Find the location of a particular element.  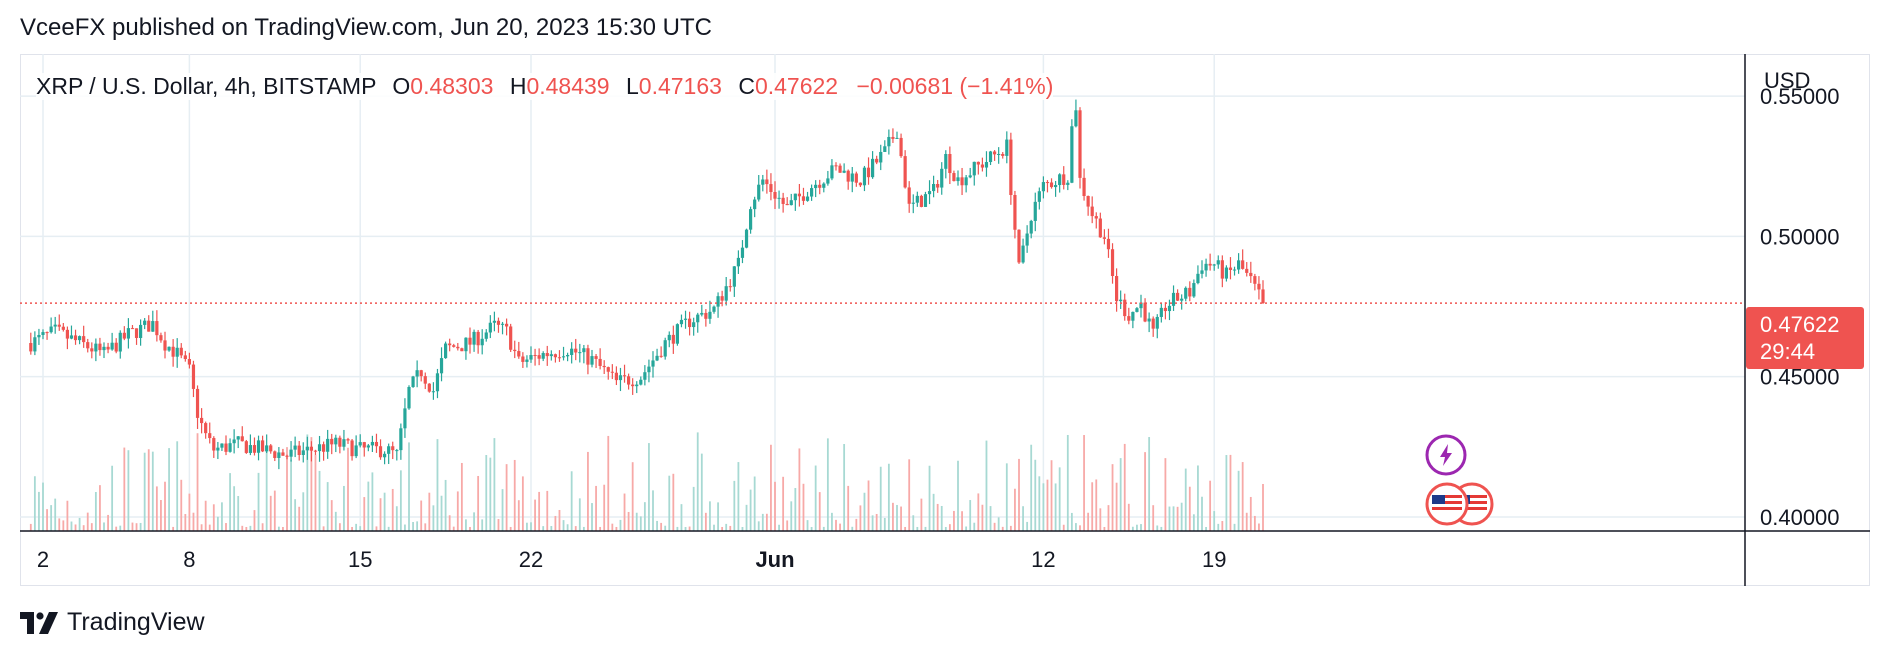

change-value: −0.00681 (−1.41%) is located at coordinates (955, 86).